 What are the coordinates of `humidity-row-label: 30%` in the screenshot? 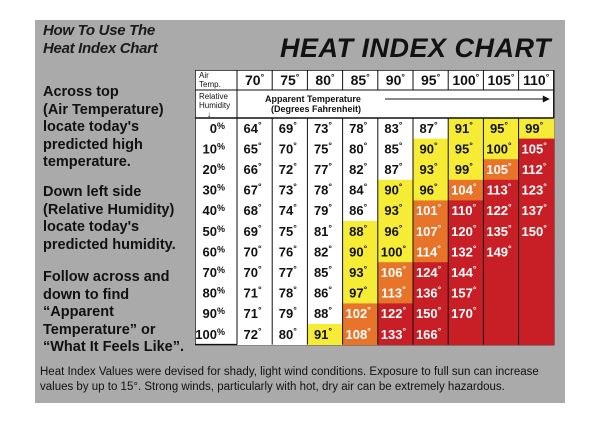 It's located at (214, 190).